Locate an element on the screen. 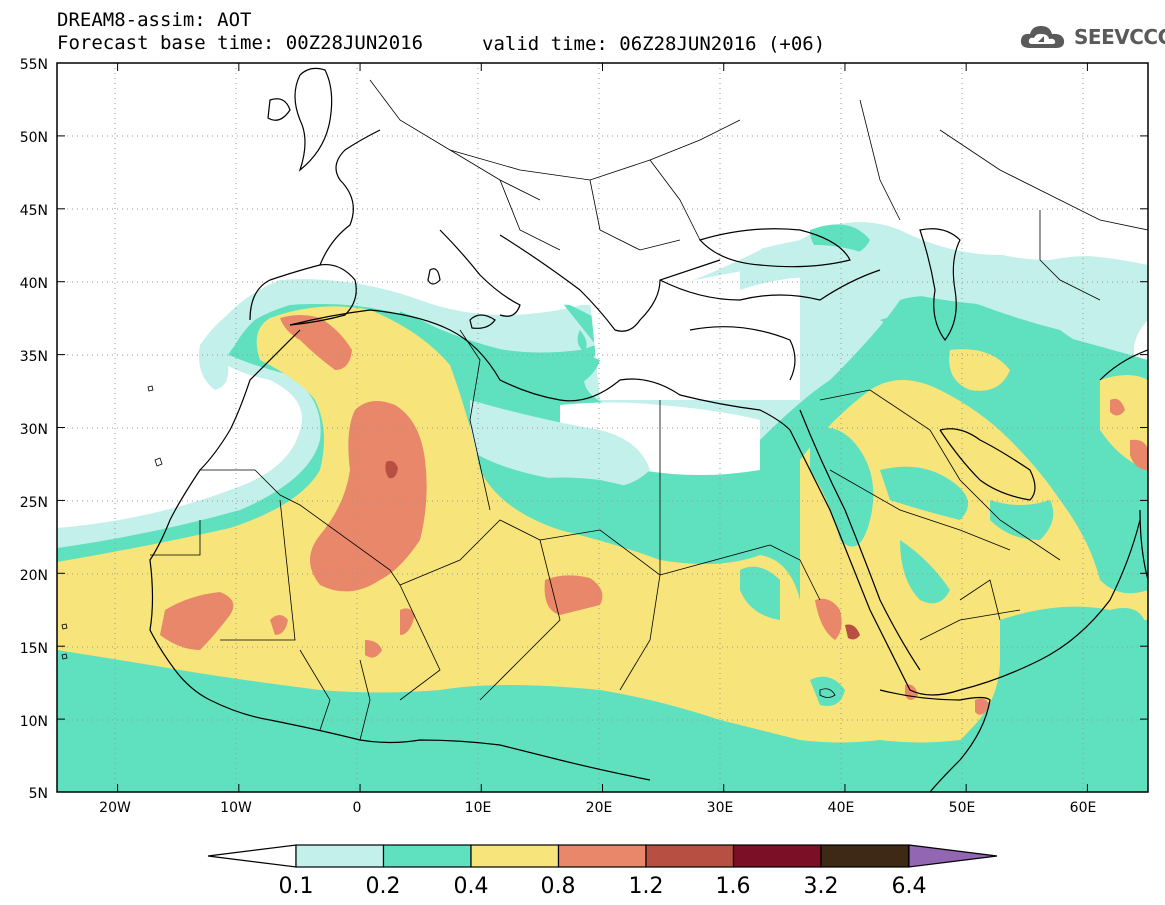  lat-tick-label: 15N is located at coordinates (34, 649).